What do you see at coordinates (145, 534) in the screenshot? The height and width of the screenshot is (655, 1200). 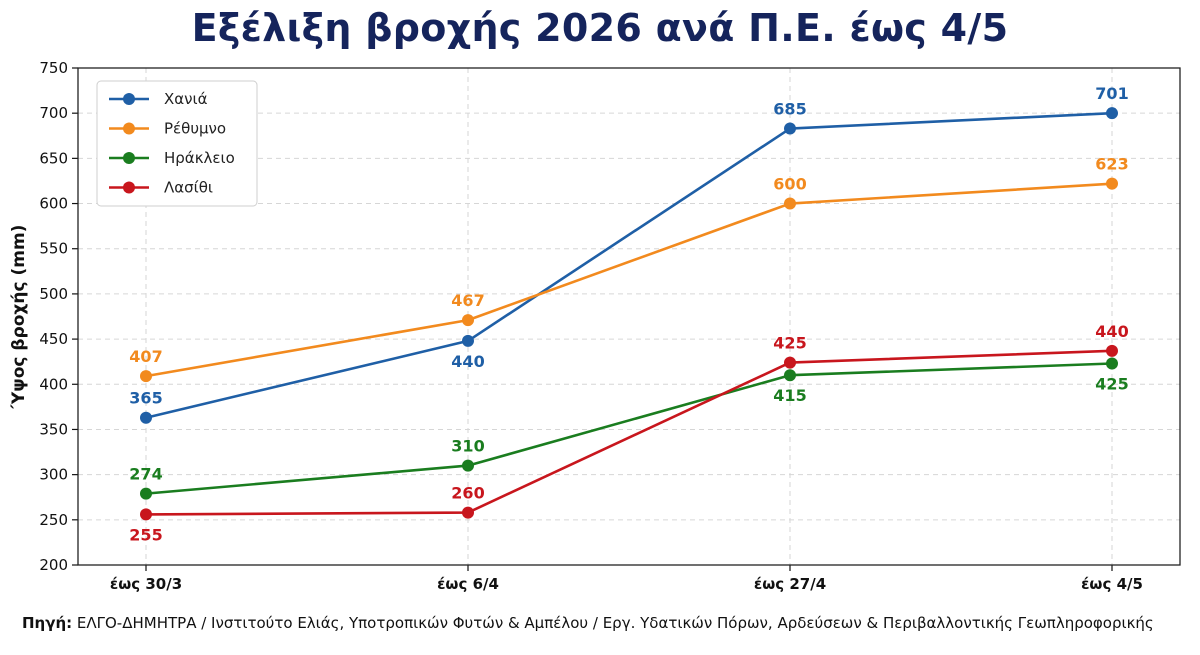 I see `data-label: 255` at bounding box center [145, 534].